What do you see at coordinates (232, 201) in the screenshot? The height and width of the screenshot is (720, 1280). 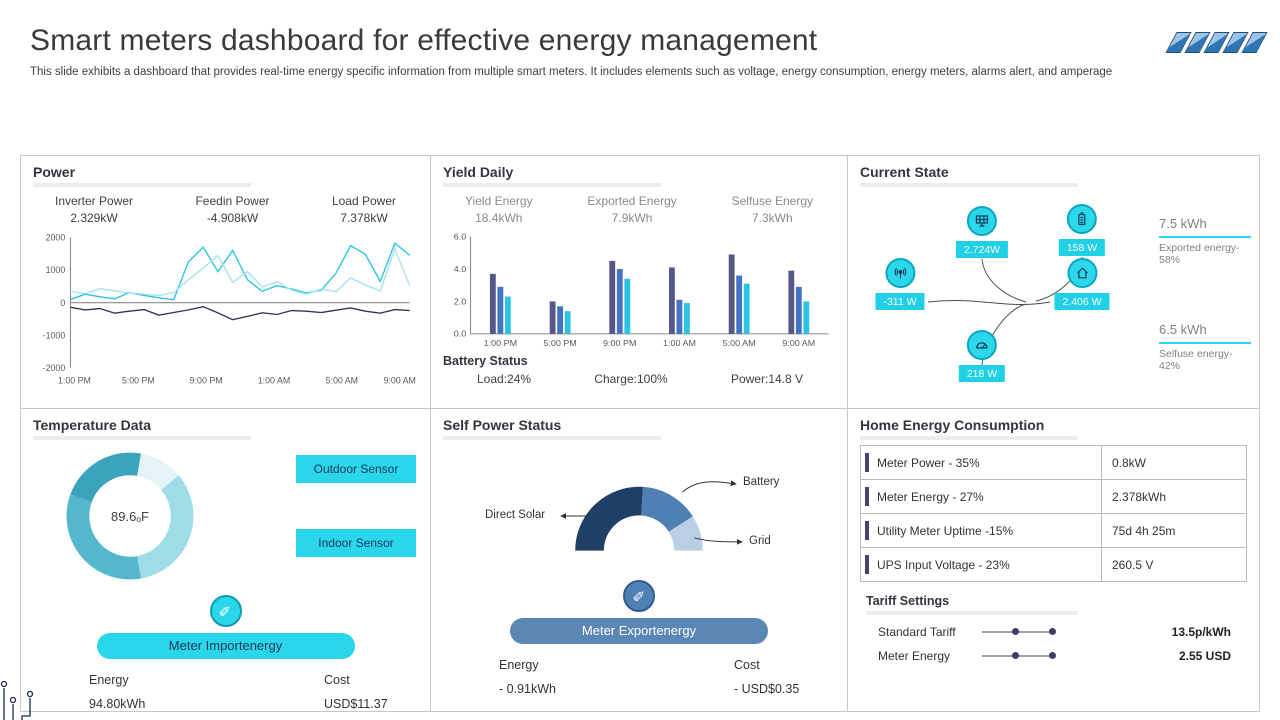 I see `metric-label: Feedin Power` at bounding box center [232, 201].